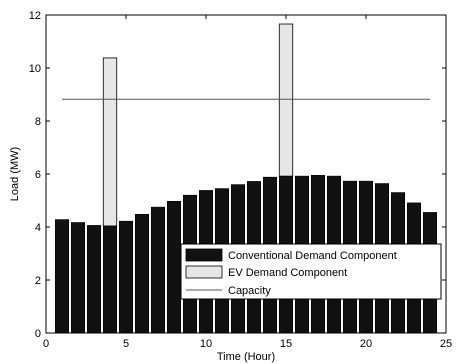  I want to click on x-tick-label-0: 0, so click(46, 344).